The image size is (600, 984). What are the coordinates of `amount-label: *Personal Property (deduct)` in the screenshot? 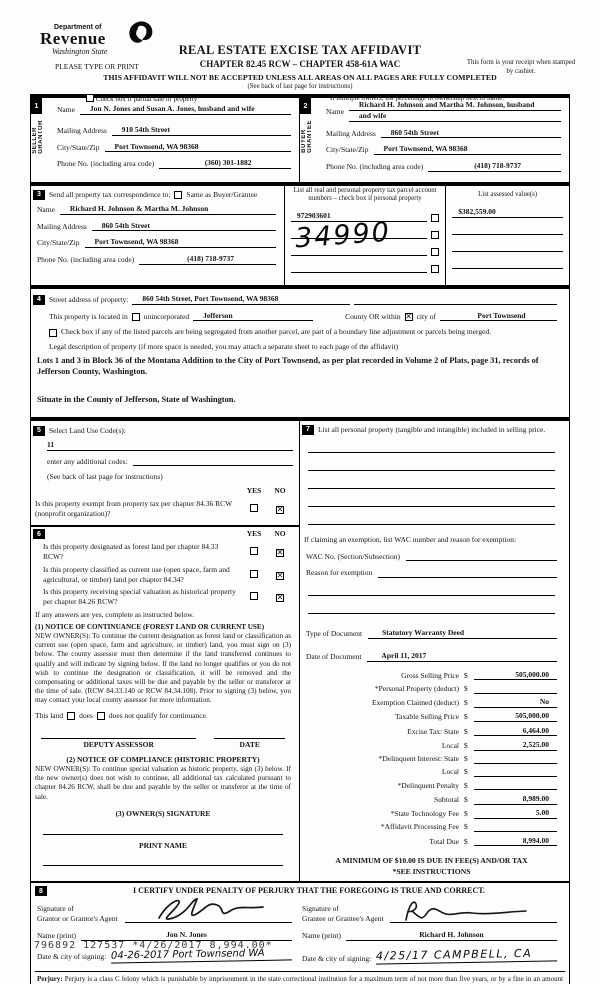 It's located at (416, 688).